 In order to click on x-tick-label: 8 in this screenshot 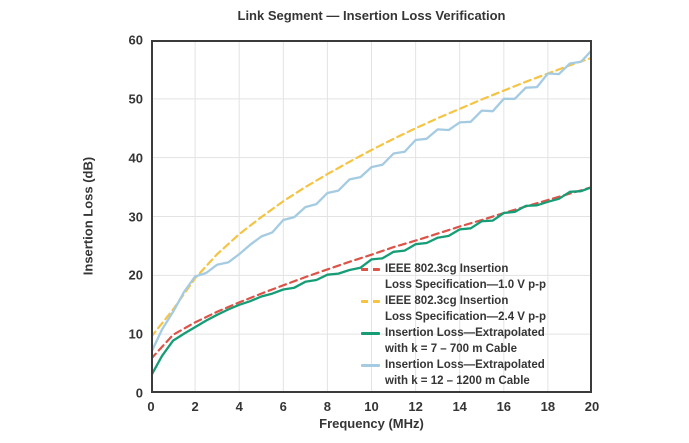, I will do `click(327, 406)`.